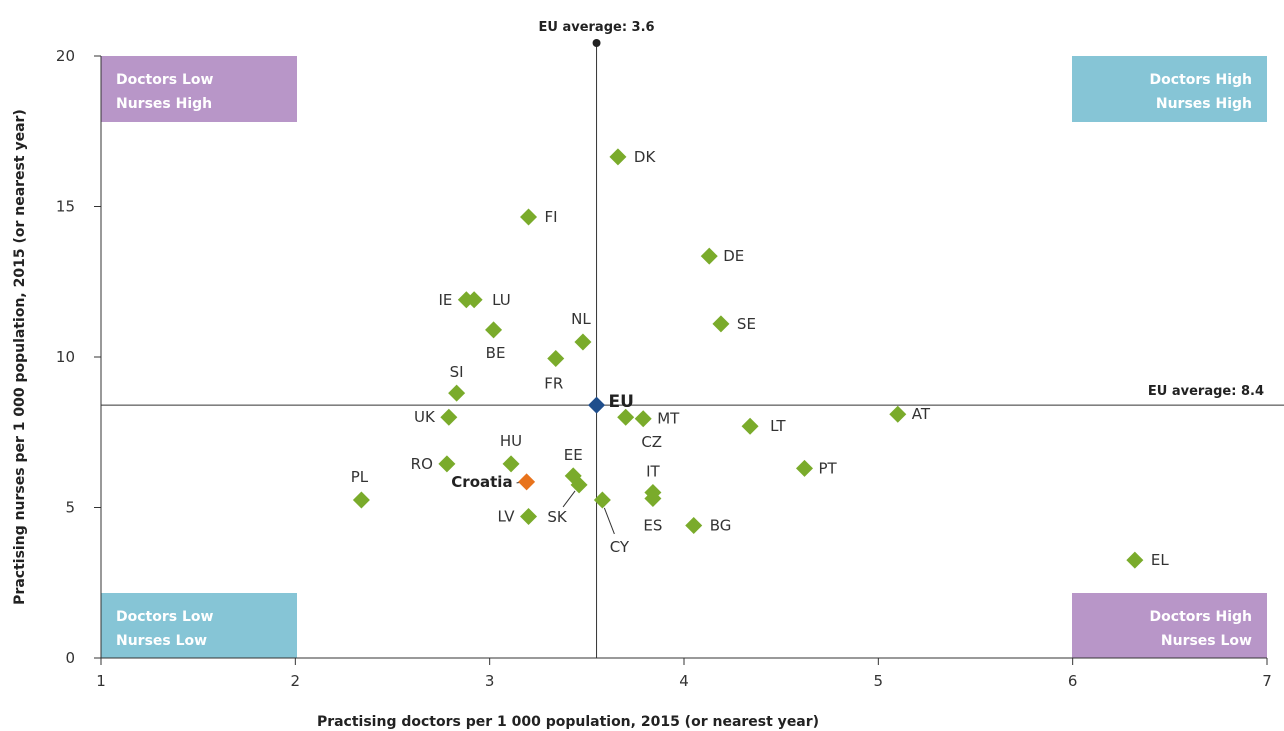 This screenshot has height=731, width=1284. Describe the element at coordinates (422, 464) in the screenshot. I see `label-ro: RO` at that location.